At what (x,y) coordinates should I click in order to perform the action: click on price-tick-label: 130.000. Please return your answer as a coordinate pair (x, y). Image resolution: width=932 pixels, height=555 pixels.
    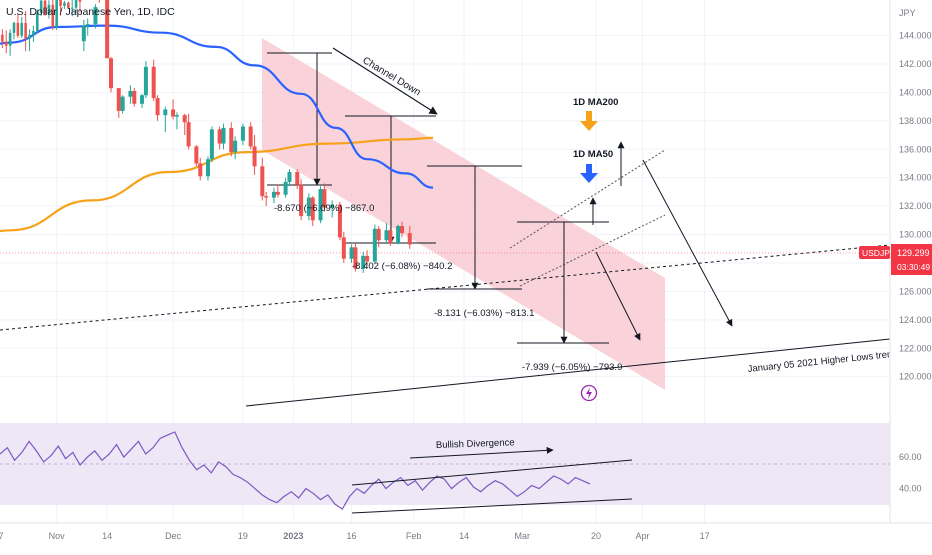
    Looking at the image, I should click on (915, 235).